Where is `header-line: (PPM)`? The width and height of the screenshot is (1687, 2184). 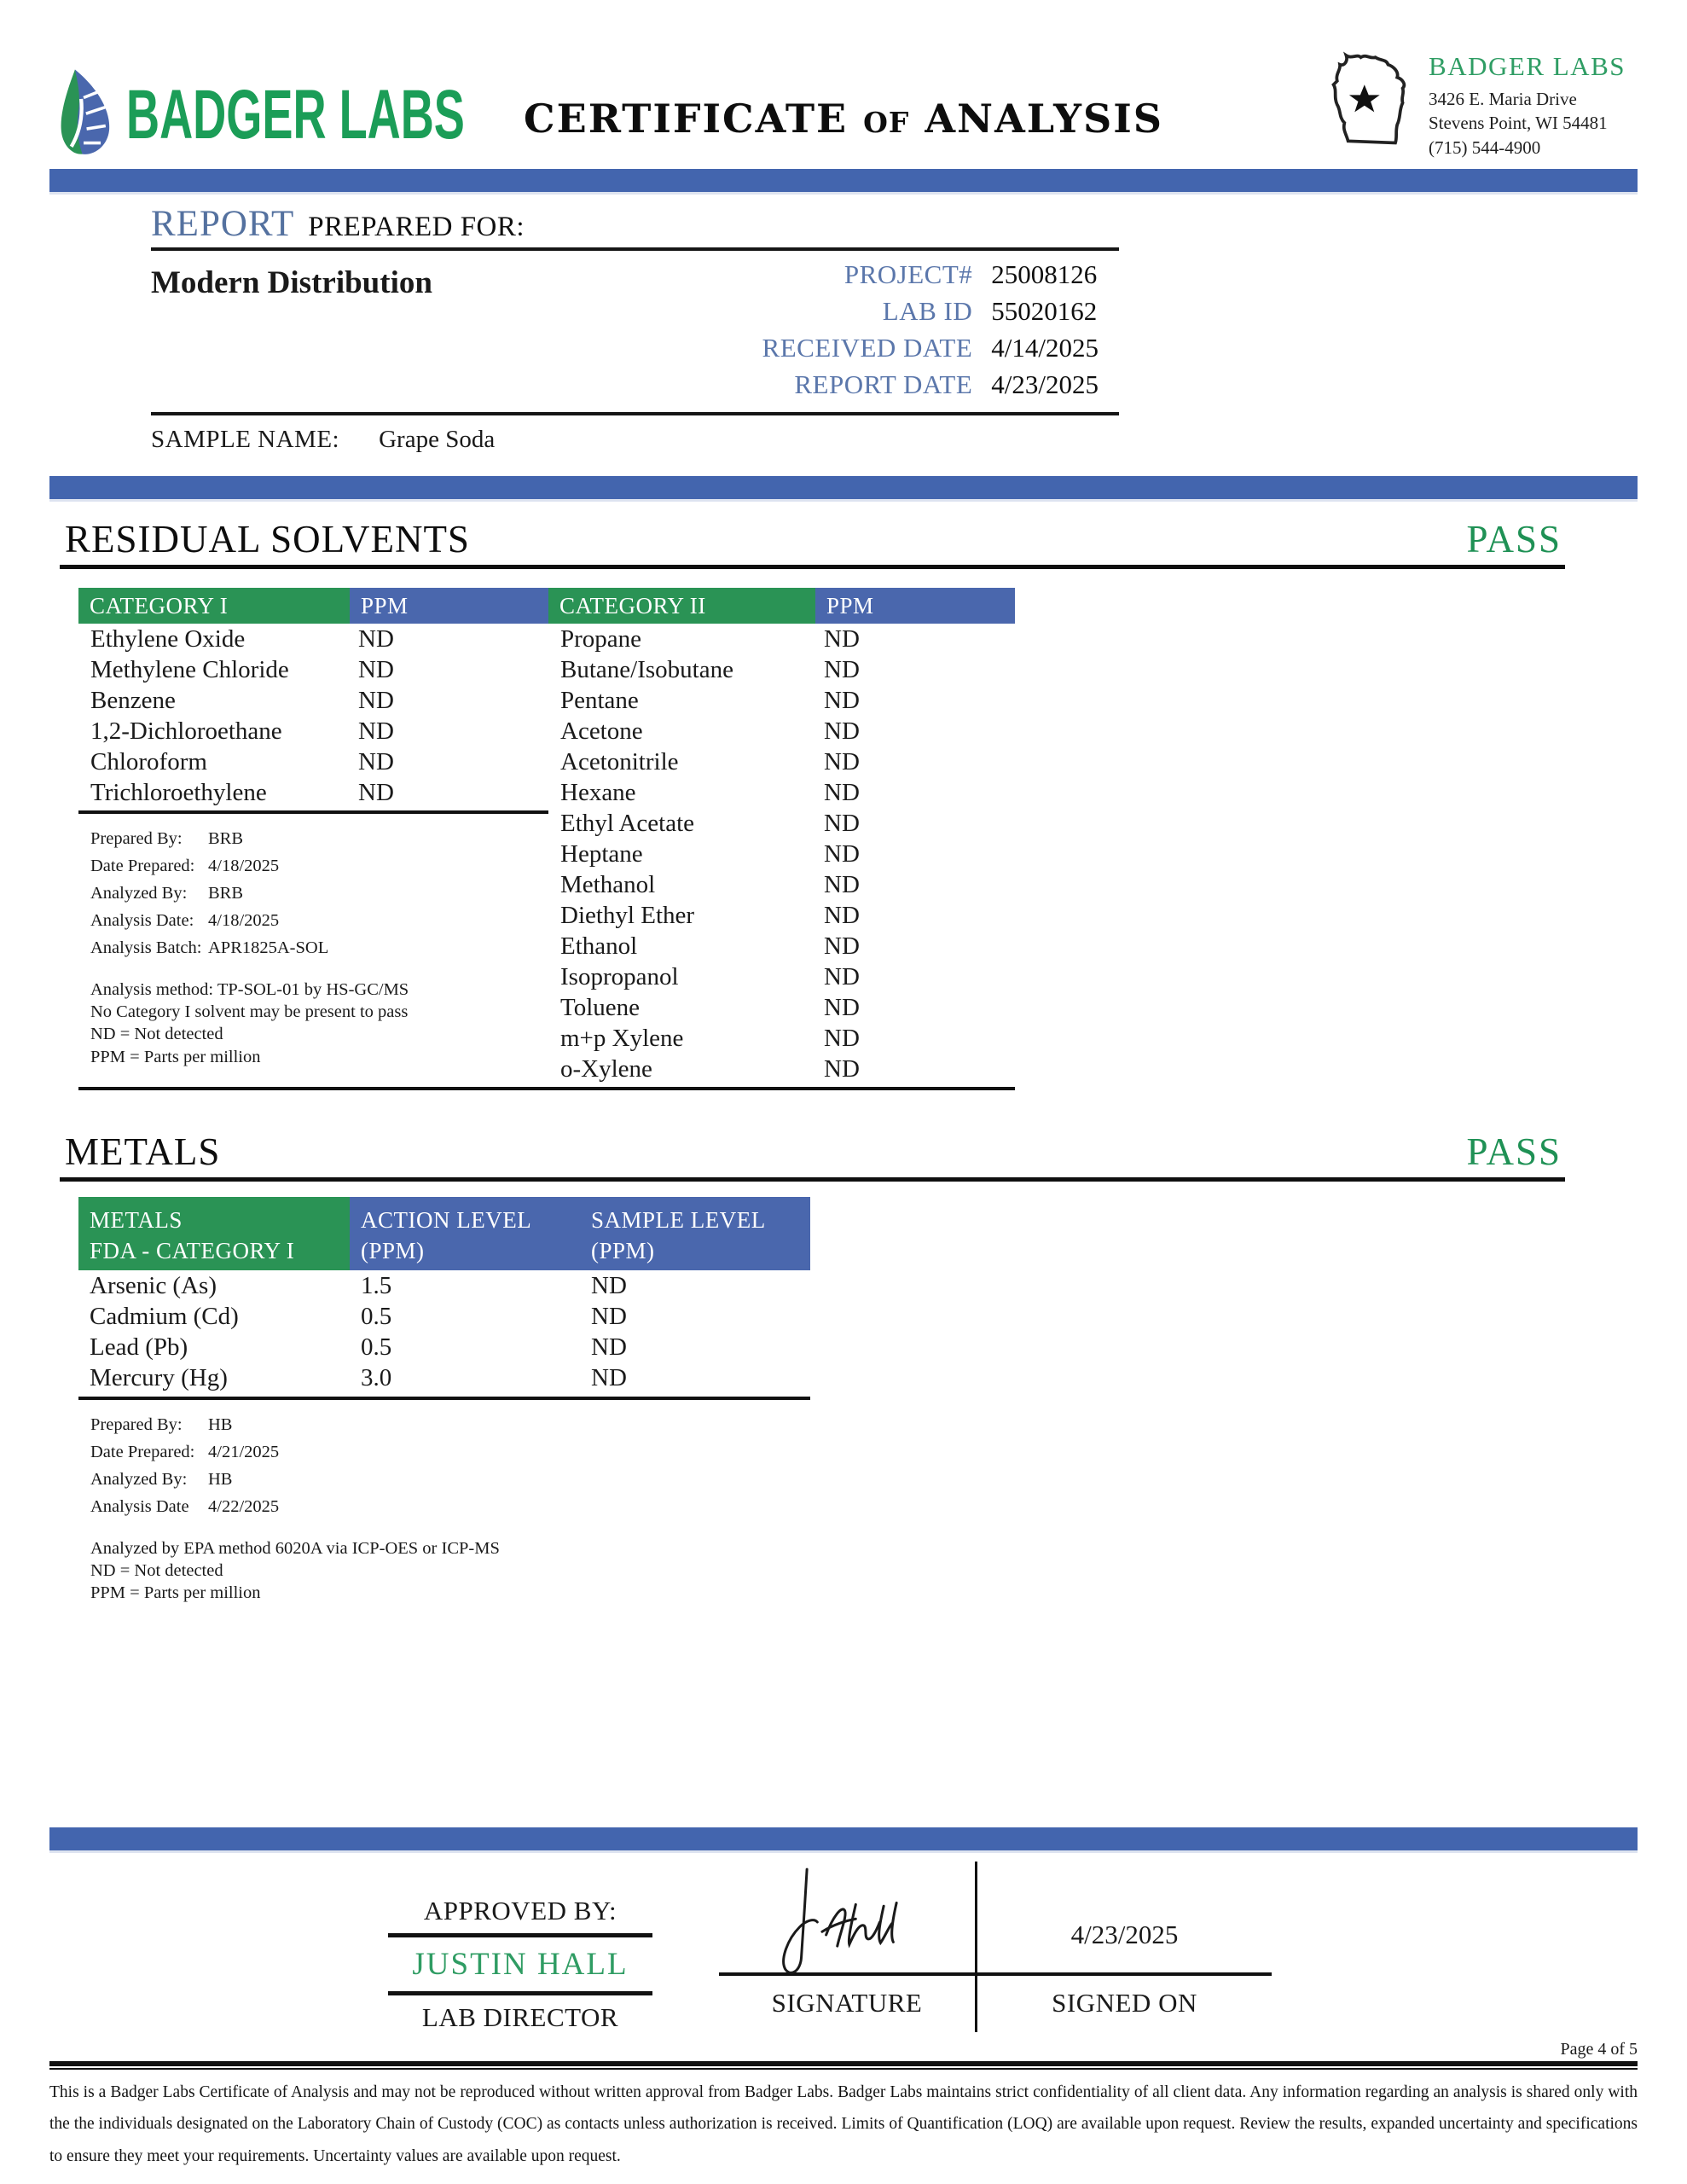 header-line: (PPM) is located at coordinates (393, 1251).